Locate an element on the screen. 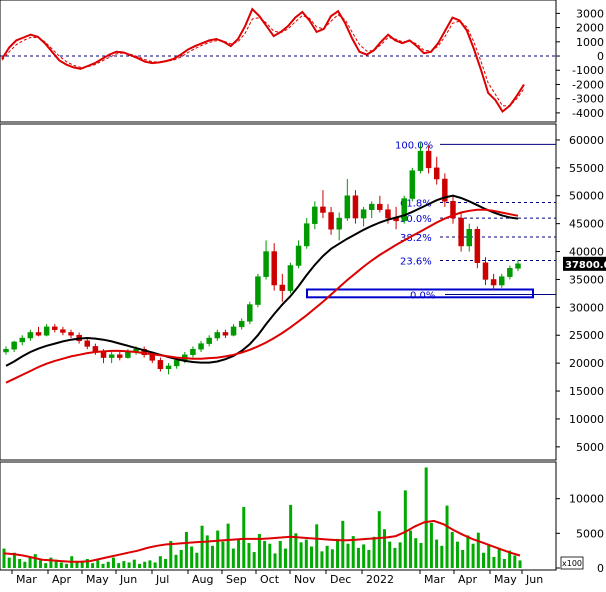 The width and height of the screenshot is (606, 592). fib-label: 100.0% is located at coordinates (414, 145).